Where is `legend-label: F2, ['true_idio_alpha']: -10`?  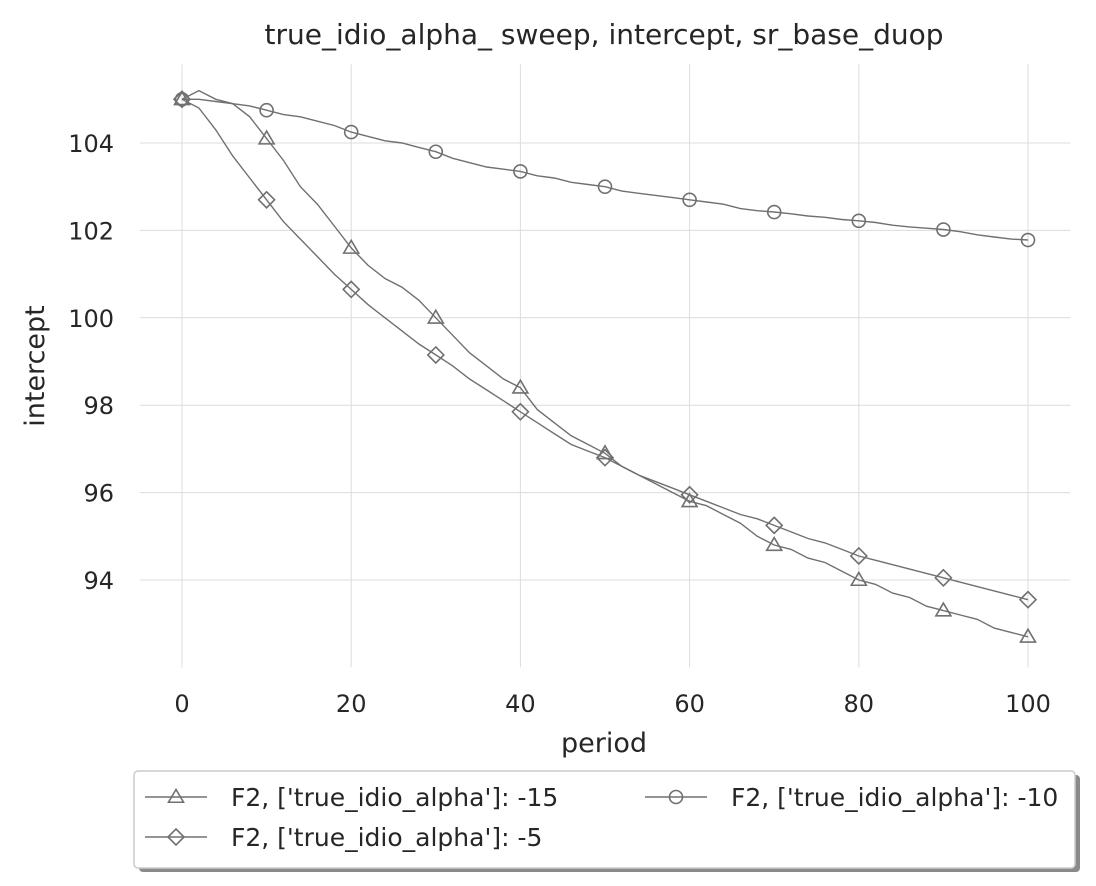 legend-label: F2, ['true_idio_alpha']: -10 is located at coordinates (894, 797).